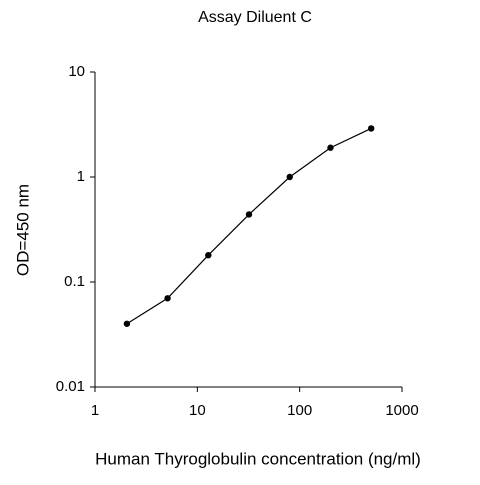 The width and height of the screenshot is (480, 485). Describe the element at coordinates (81, 176) in the screenshot. I see `y-tick-label: 1` at that location.